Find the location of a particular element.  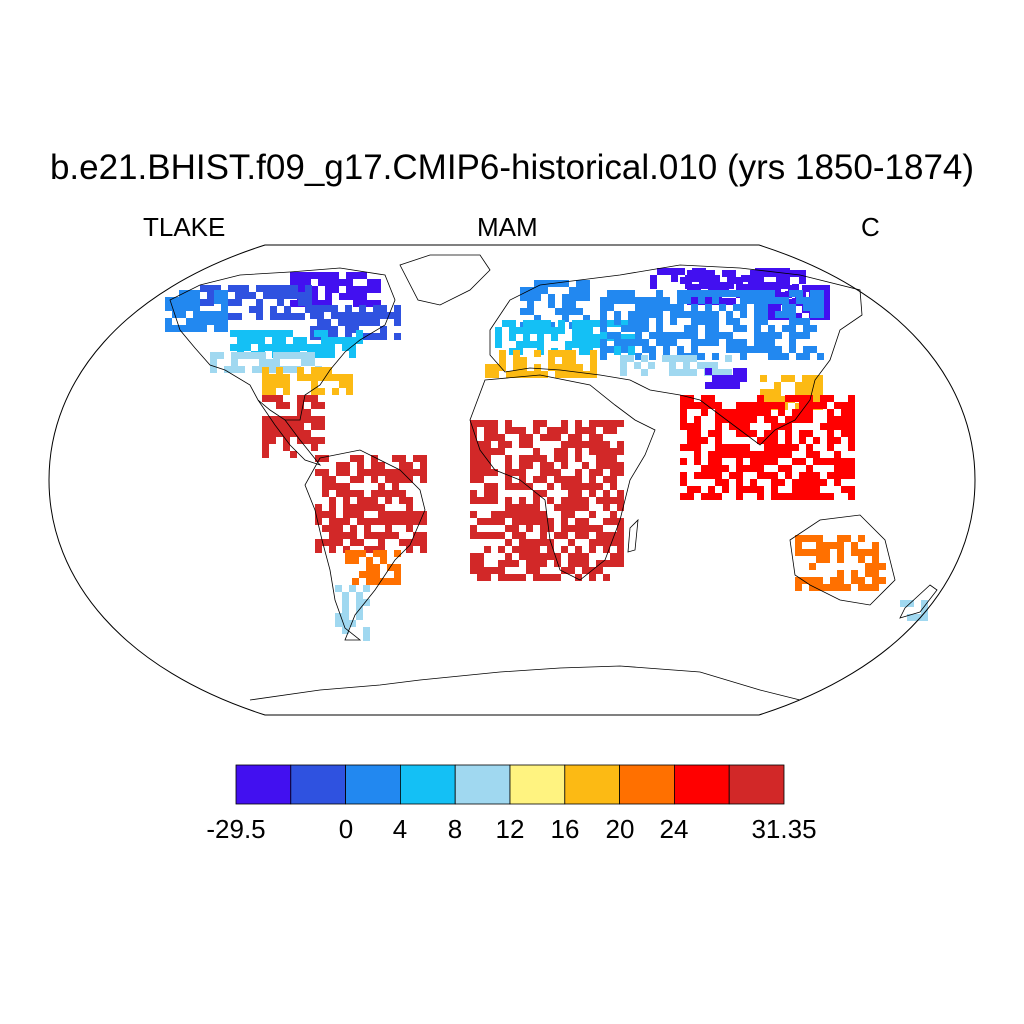

cell-china-east is located at coordinates (819, 399).